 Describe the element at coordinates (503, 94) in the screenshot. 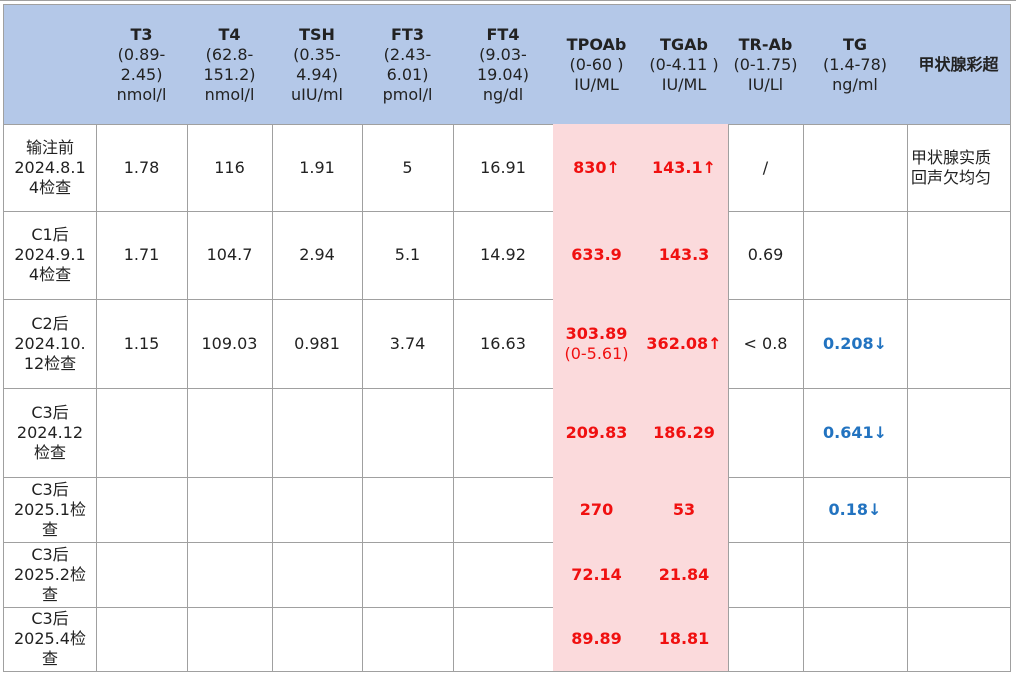

I see `cell-text: ng/dl` at that location.